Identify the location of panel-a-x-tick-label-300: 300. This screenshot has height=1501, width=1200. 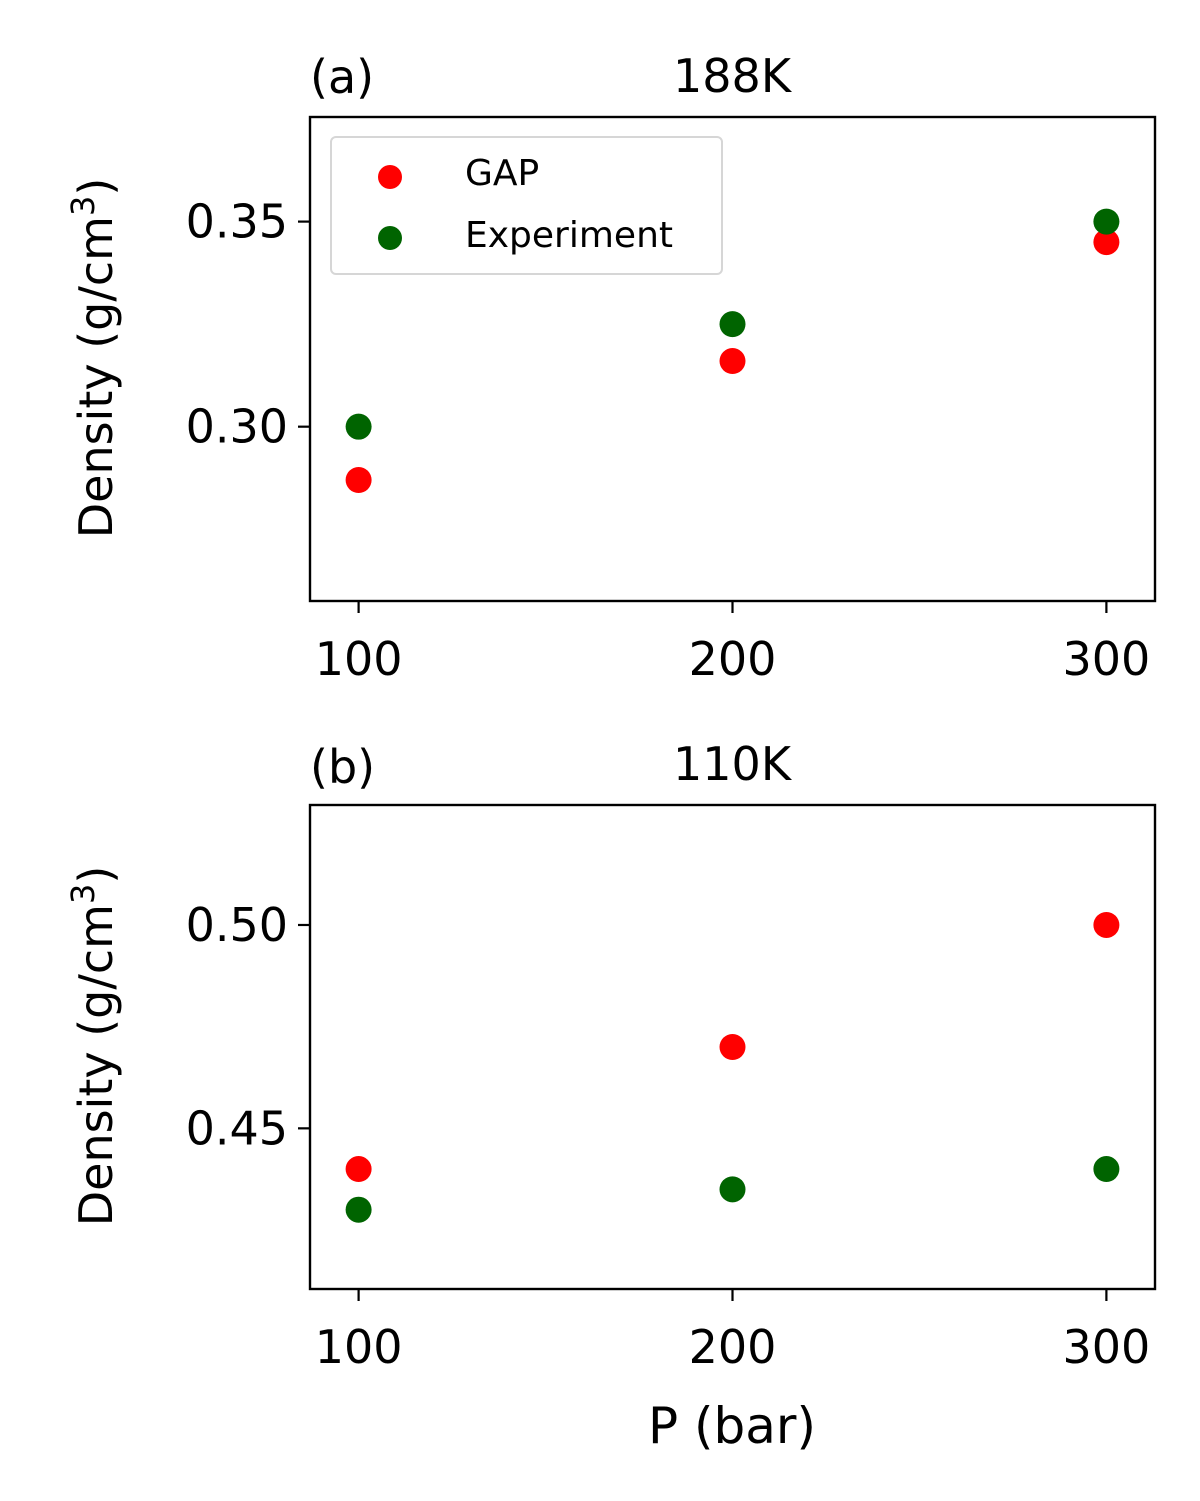
(1106, 659).